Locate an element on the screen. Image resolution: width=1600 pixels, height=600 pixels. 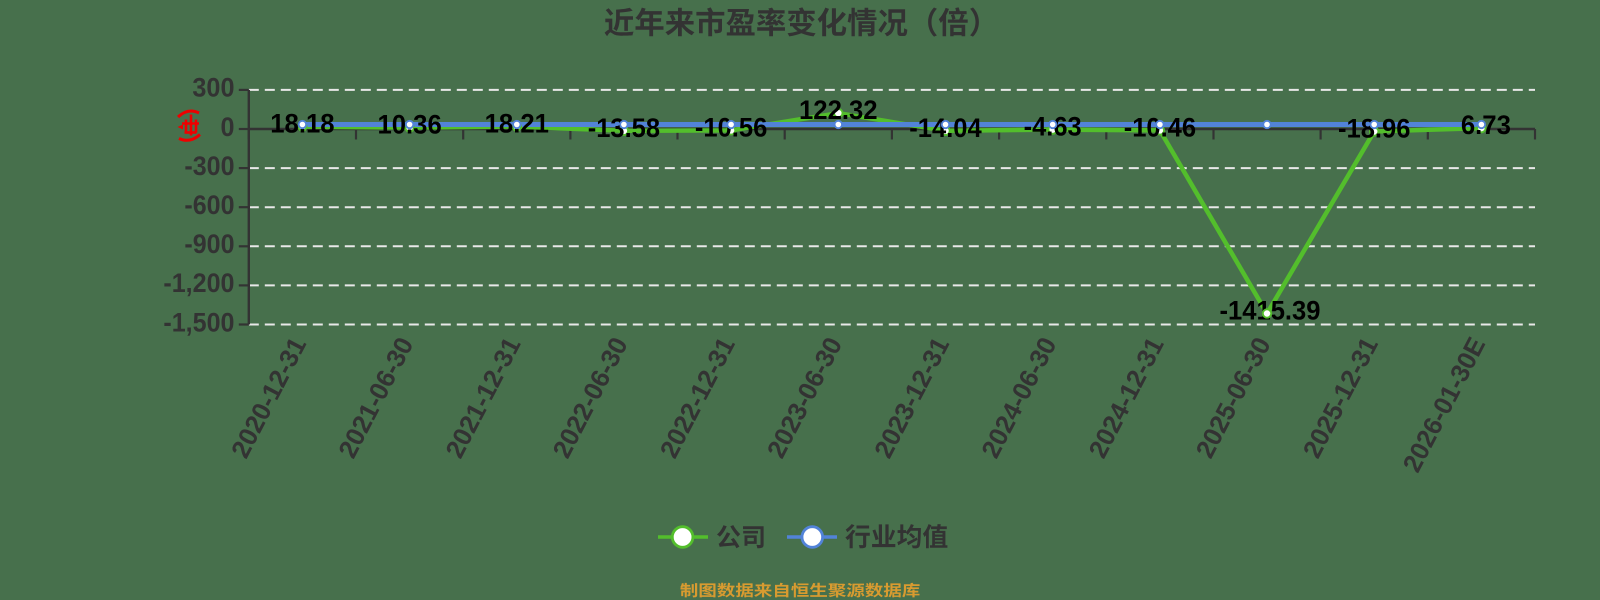
svg-text: -1,200 is located at coordinates (198, 283).